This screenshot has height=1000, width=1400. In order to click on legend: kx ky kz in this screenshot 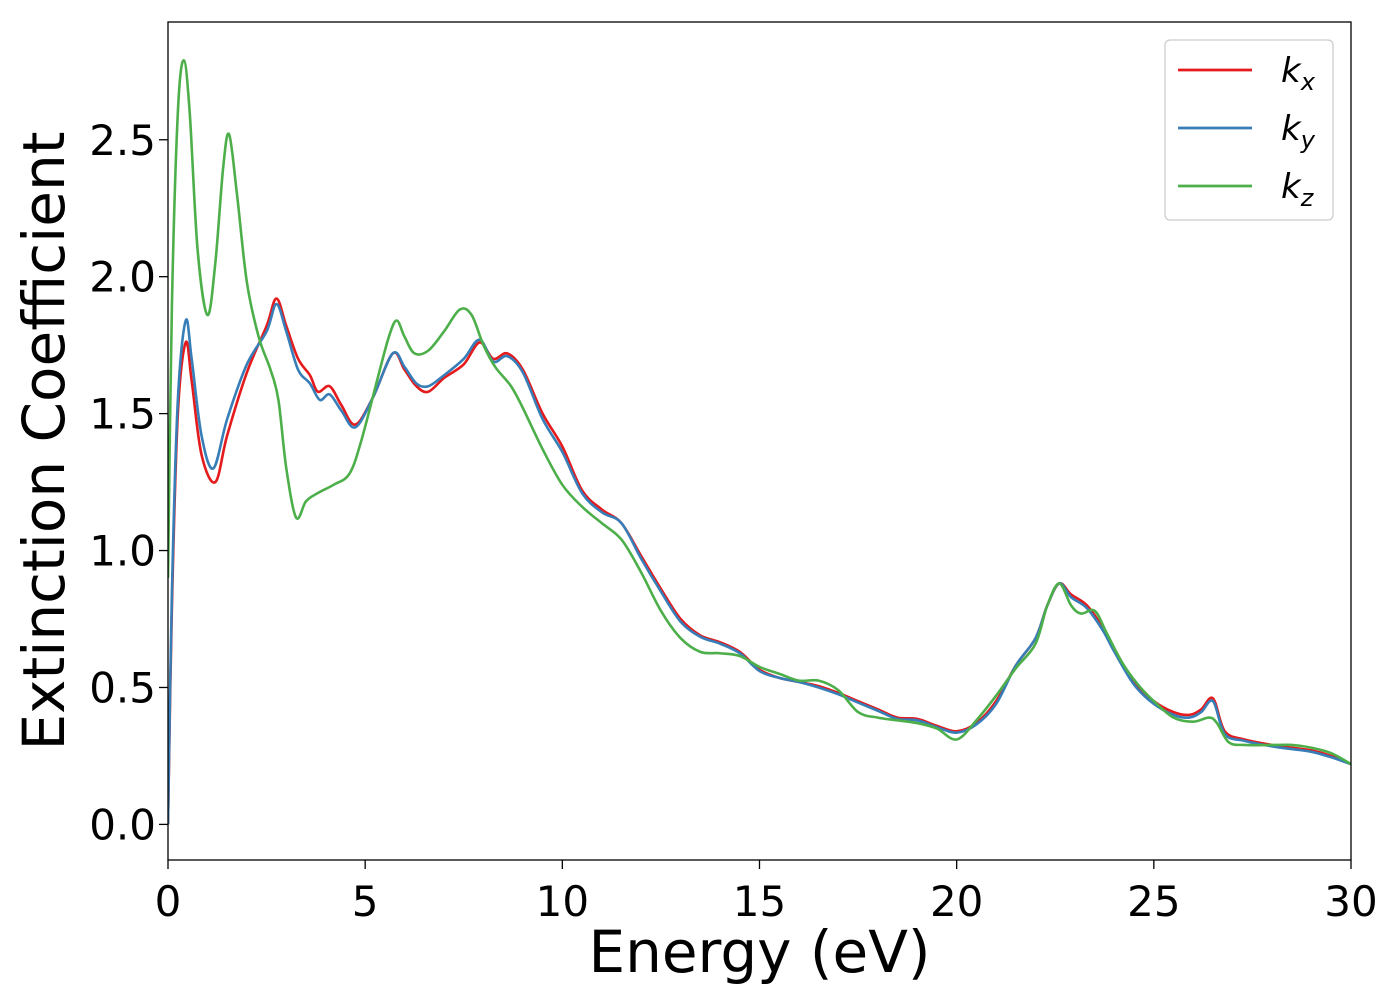, I will do `click(1249, 130)`.